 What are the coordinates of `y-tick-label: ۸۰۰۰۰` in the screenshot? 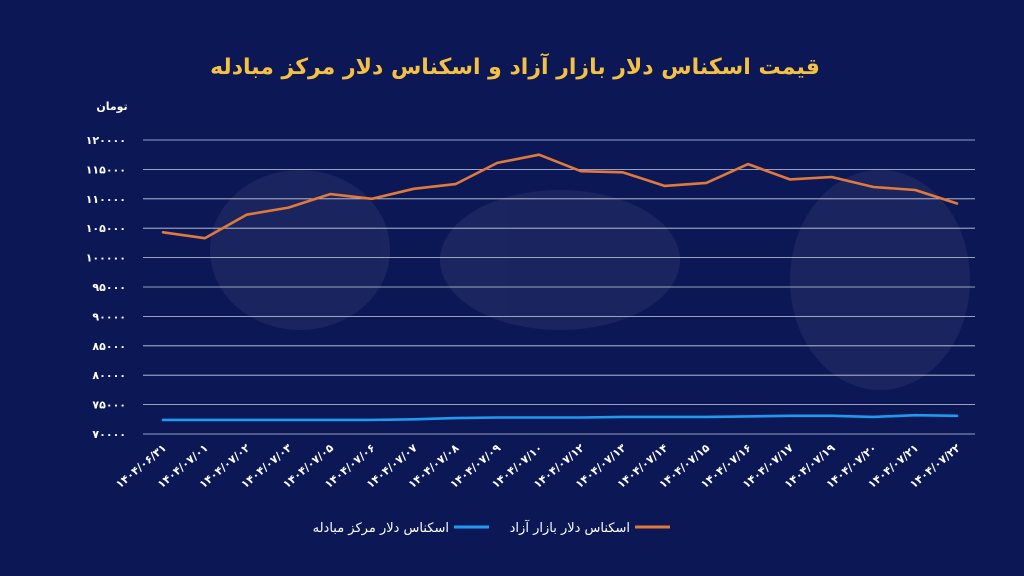 It's located at (109, 375).